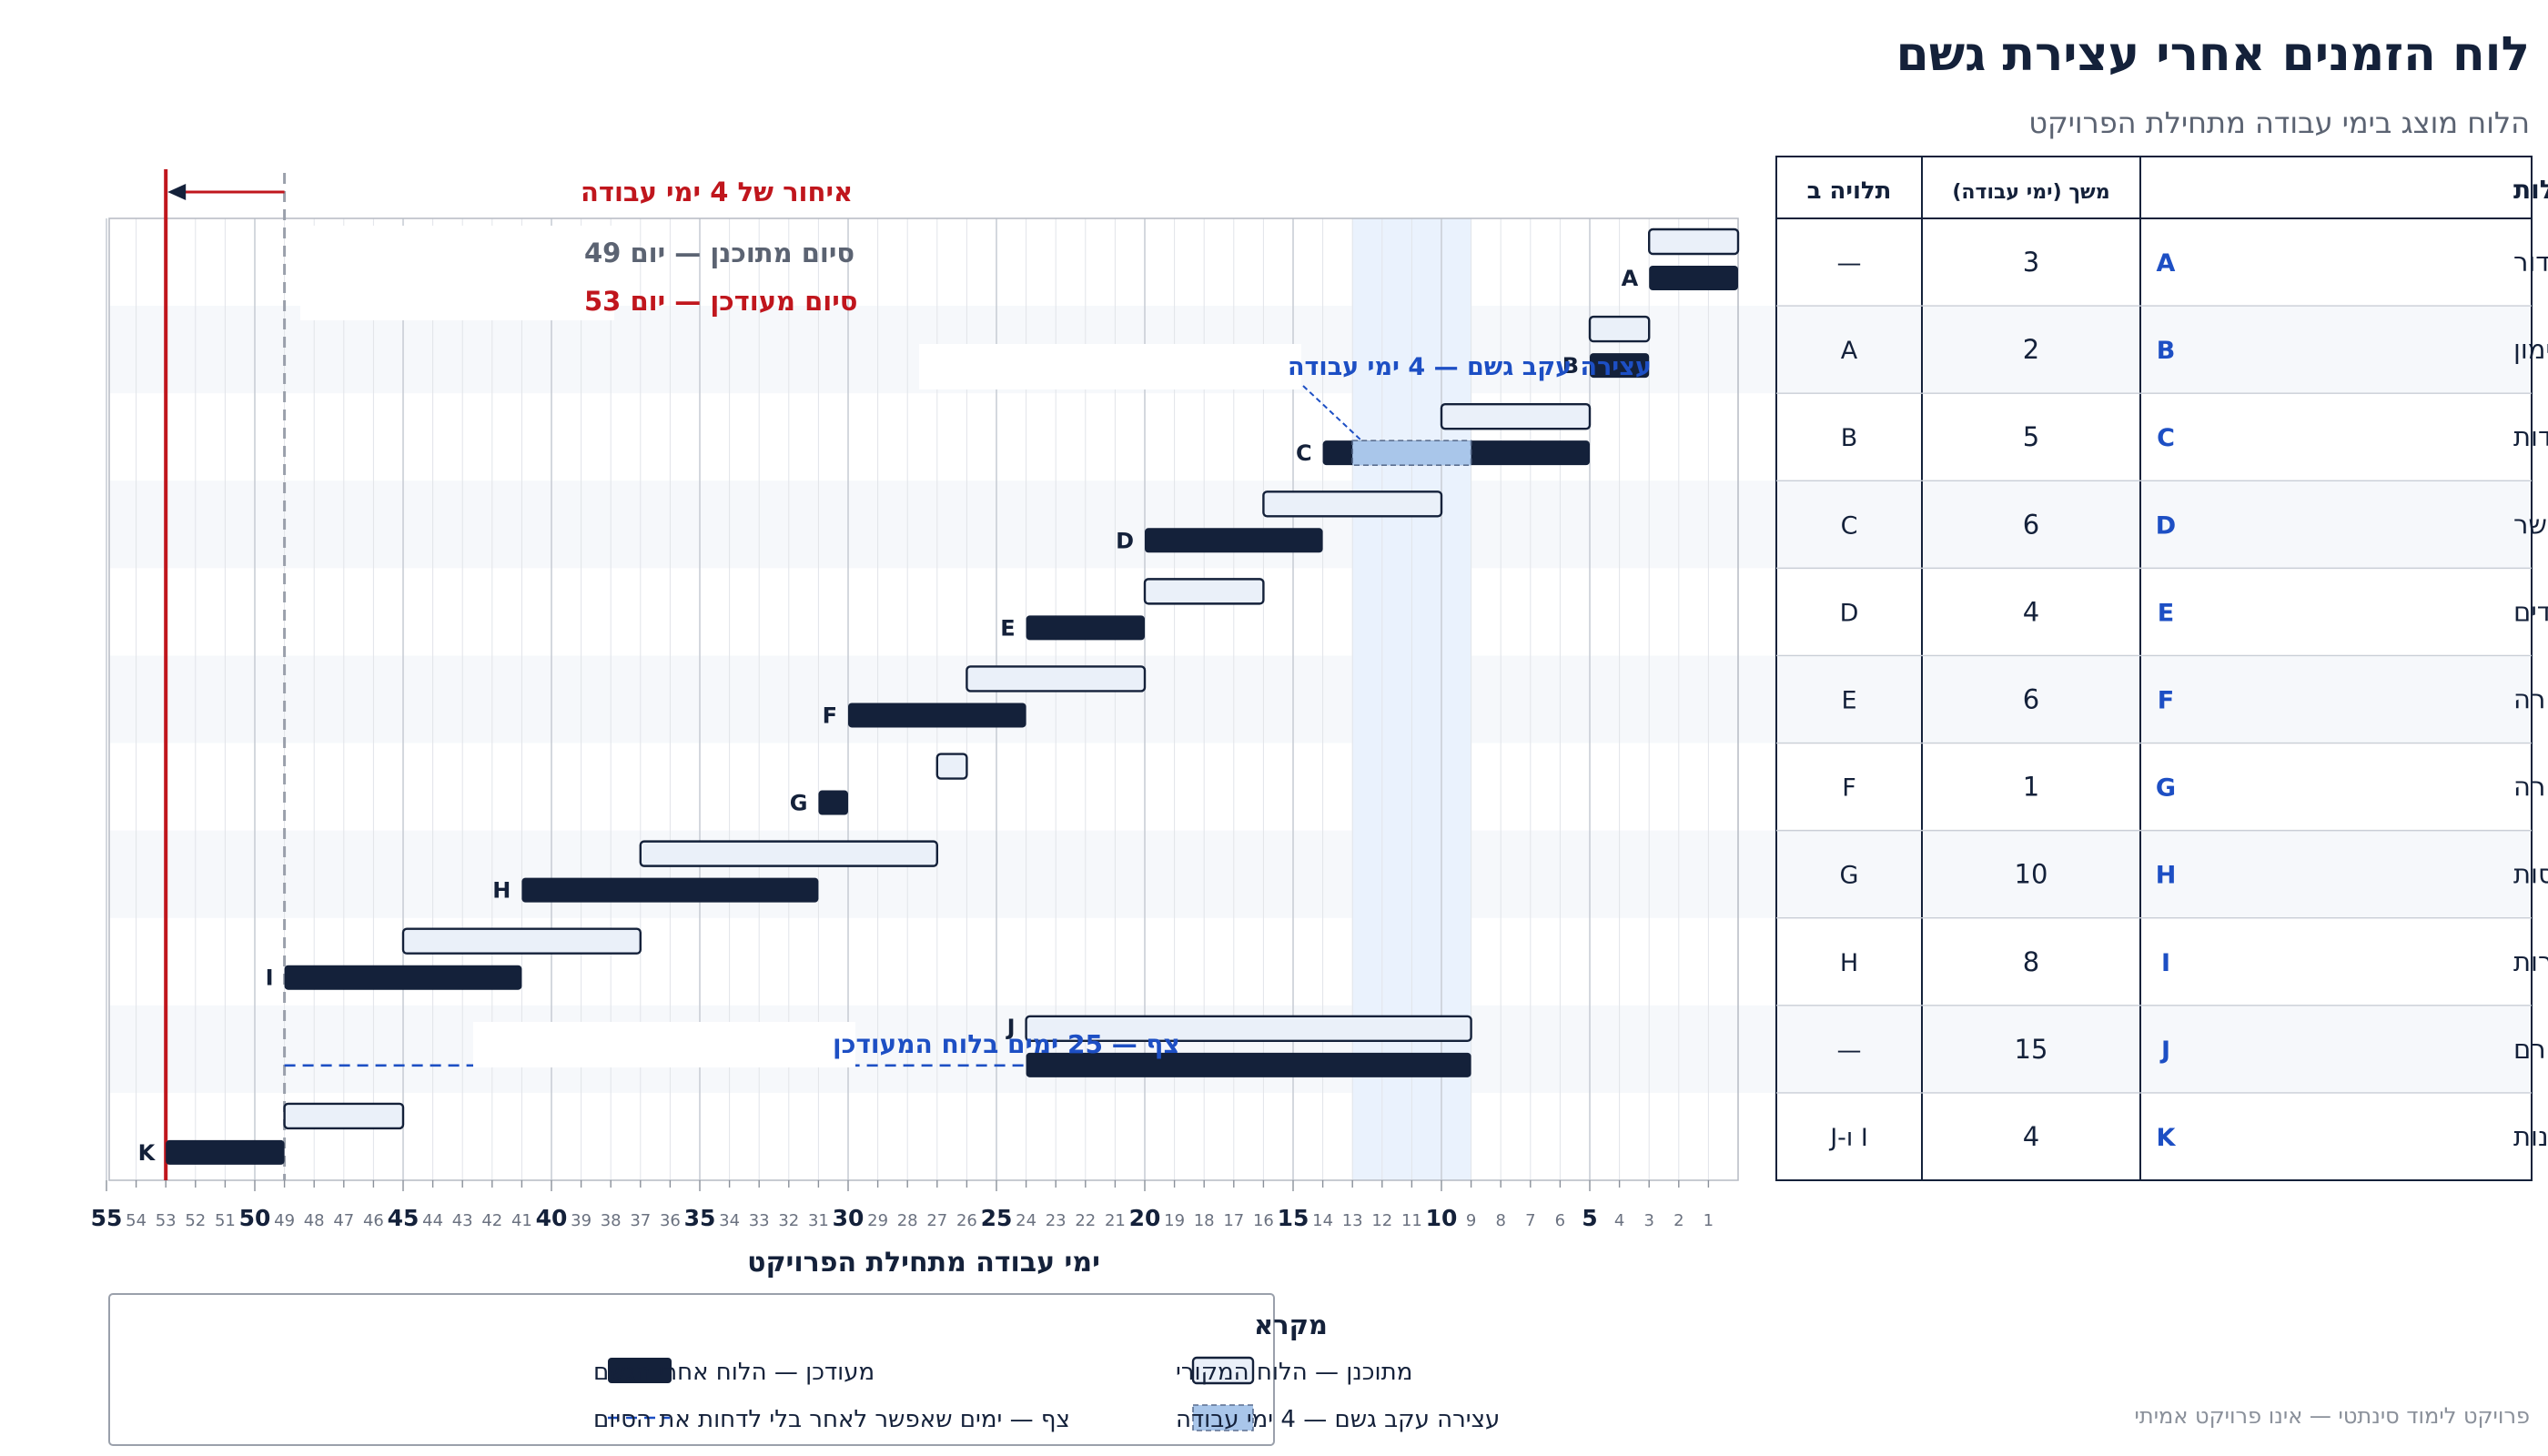 Image resolution: width=2548 pixels, height=1456 pixels. Describe the element at coordinates (2031, 437) in the screenshot. I see `activity-duration: 5` at that location.